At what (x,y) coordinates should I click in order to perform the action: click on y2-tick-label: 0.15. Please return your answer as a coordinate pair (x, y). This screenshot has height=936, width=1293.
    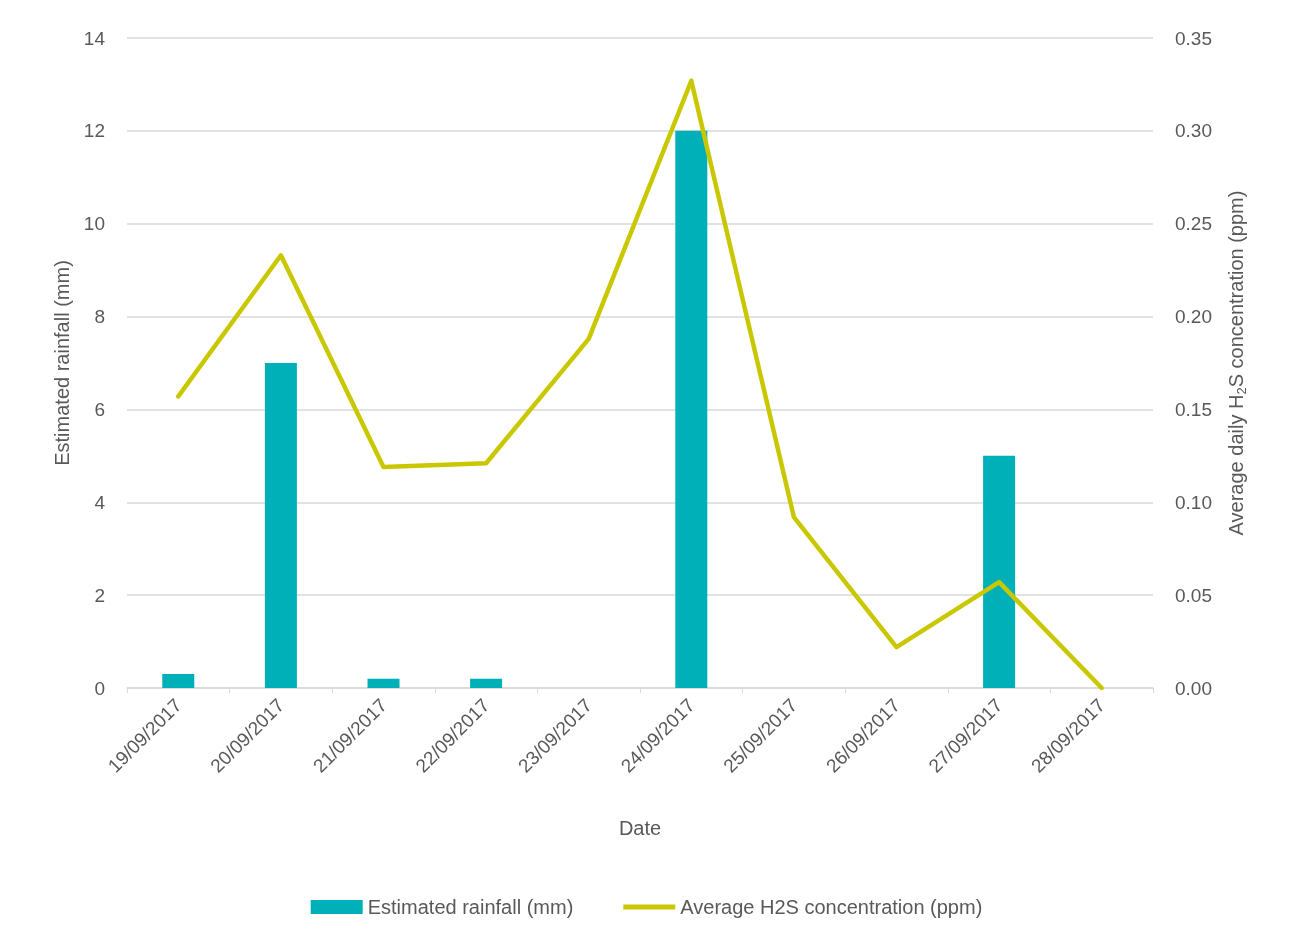
    Looking at the image, I should click on (1193, 409).